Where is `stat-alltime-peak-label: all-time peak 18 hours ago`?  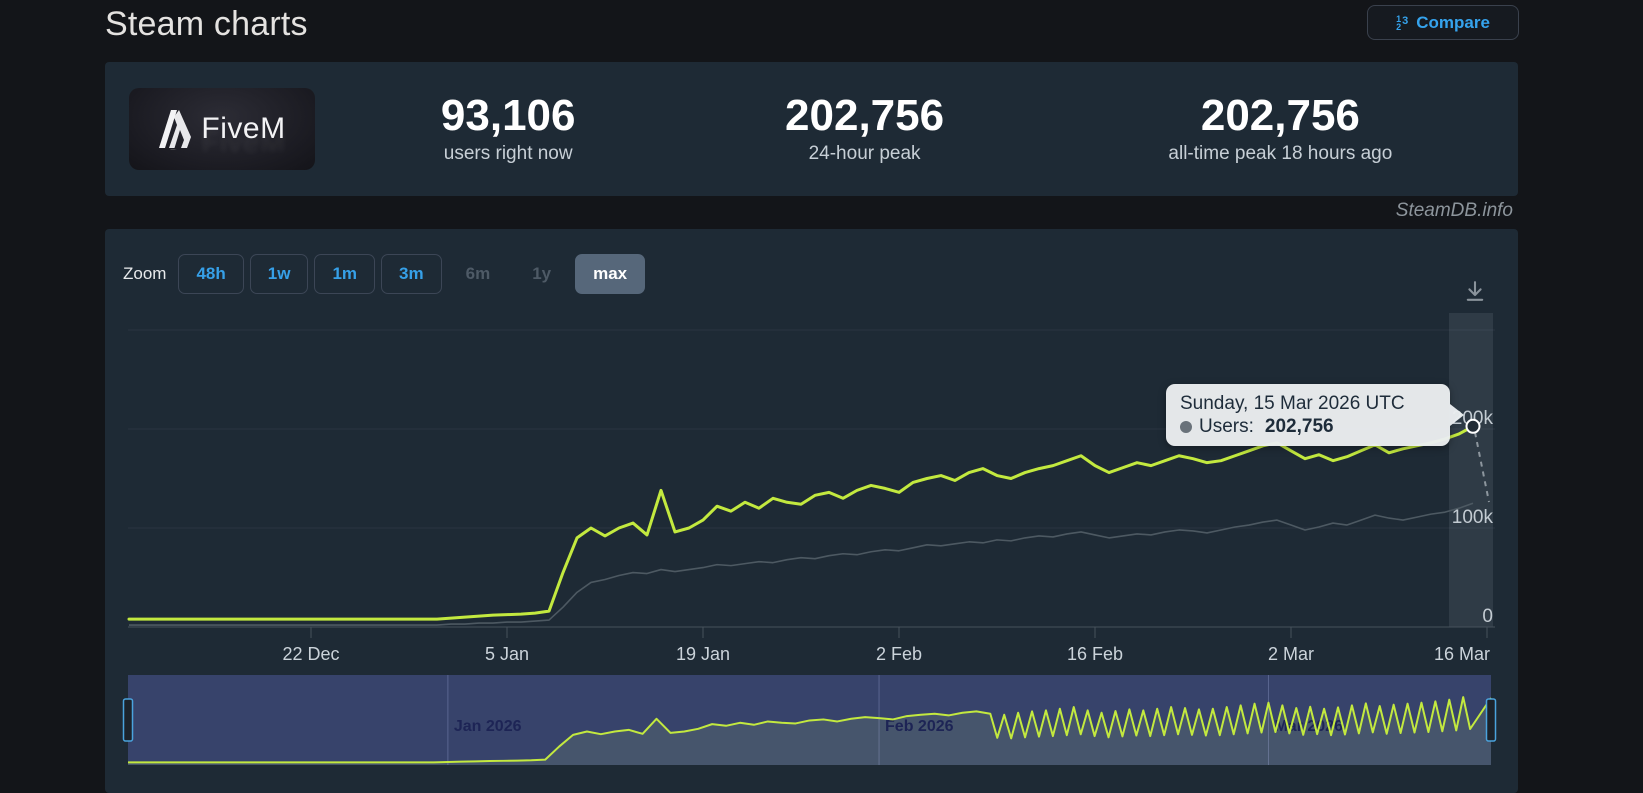 stat-alltime-peak-label: all-time peak 18 hours ago is located at coordinates (1280, 153).